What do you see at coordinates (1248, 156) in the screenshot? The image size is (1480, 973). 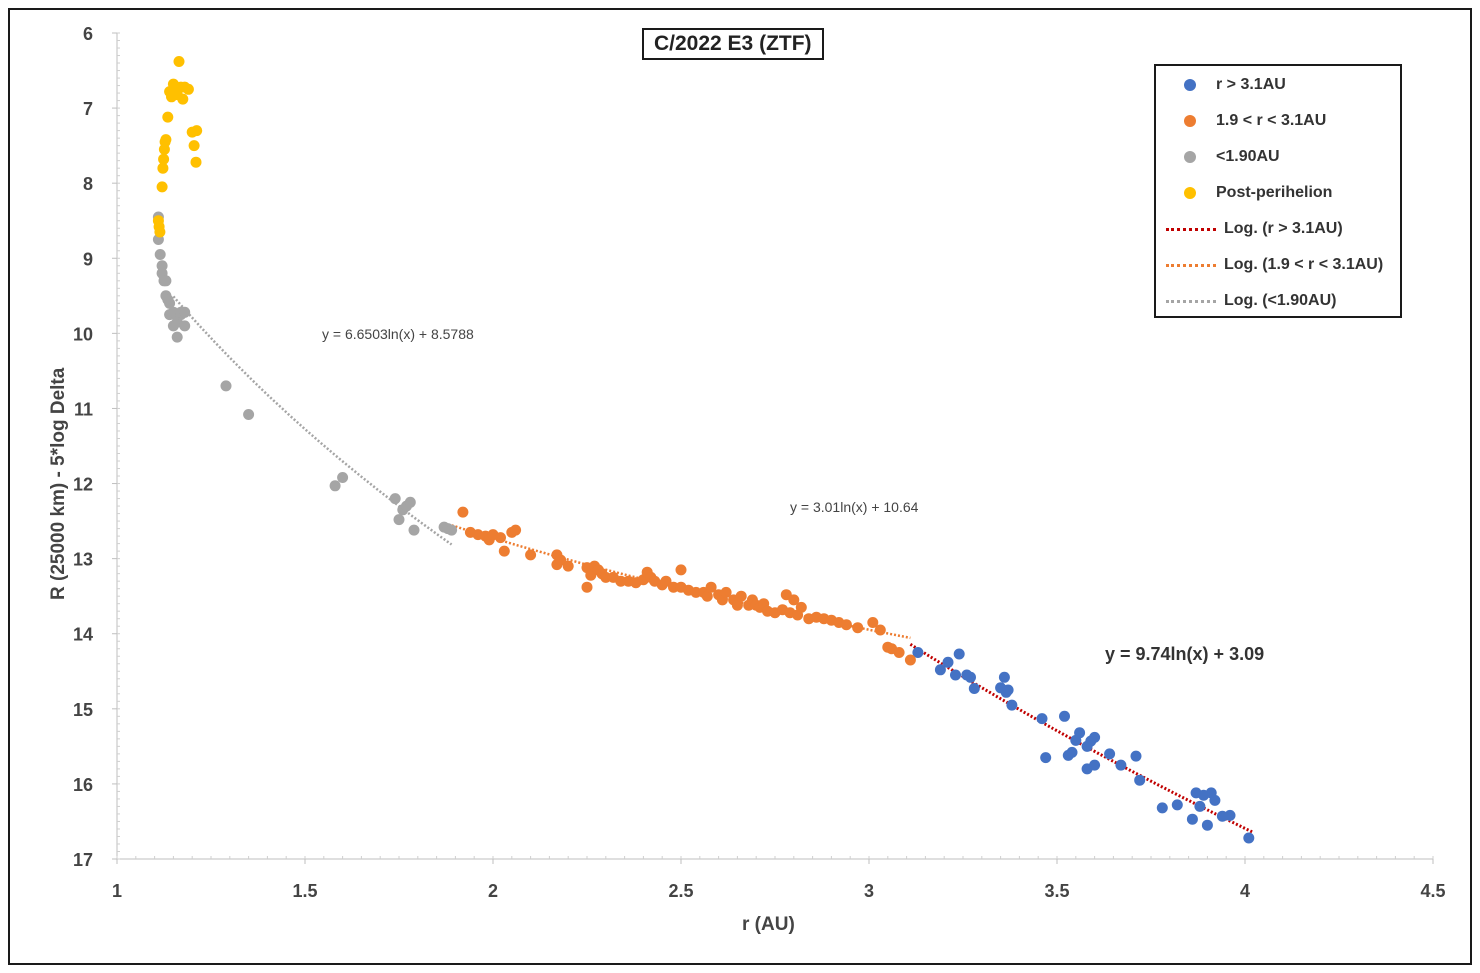 I see `legend-label: <1.90AU` at bounding box center [1248, 156].